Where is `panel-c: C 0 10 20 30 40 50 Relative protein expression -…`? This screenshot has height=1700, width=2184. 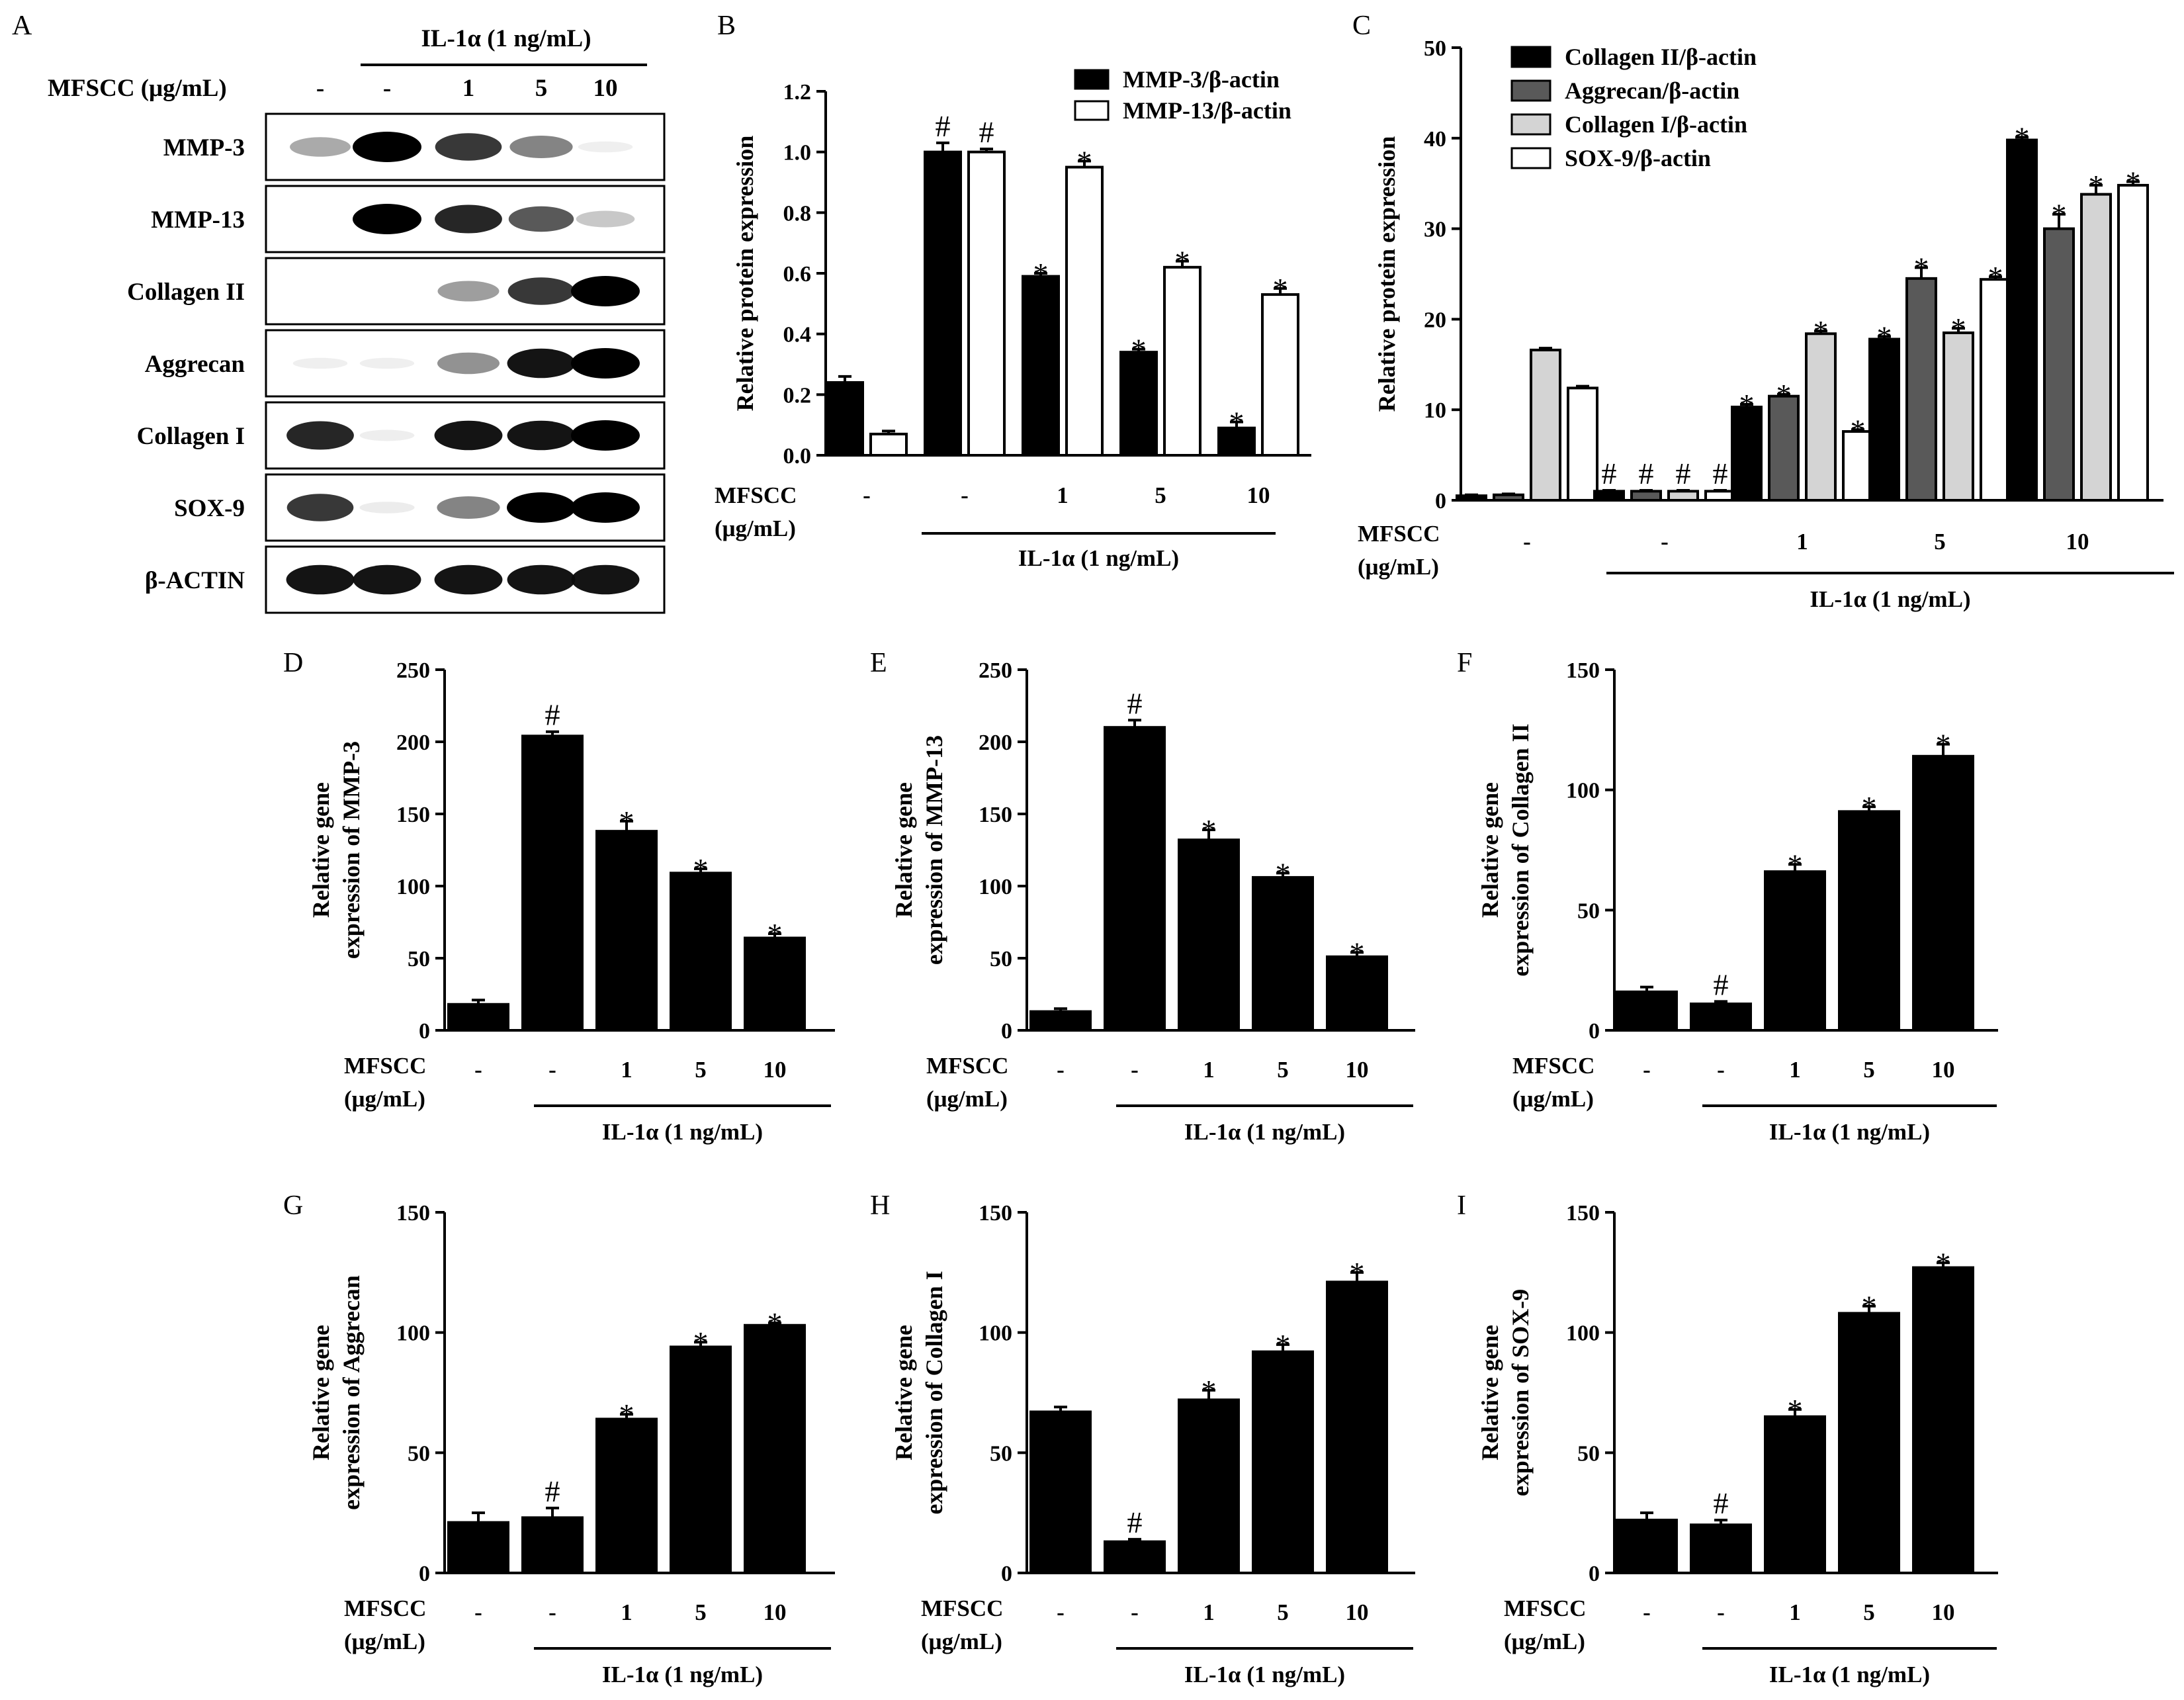
panel-c: C 0 10 20 30 40 50 Relative protein expression -… is located at coordinates (1763, 311).